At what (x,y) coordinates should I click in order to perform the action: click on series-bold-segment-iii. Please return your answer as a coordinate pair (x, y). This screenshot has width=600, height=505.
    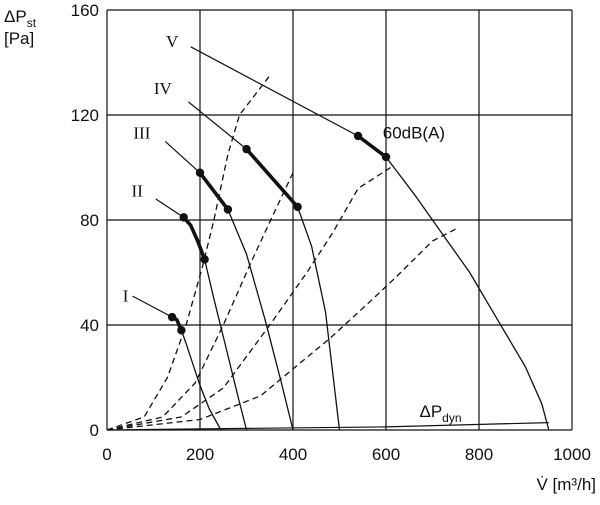
    Looking at the image, I should click on (214, 191).